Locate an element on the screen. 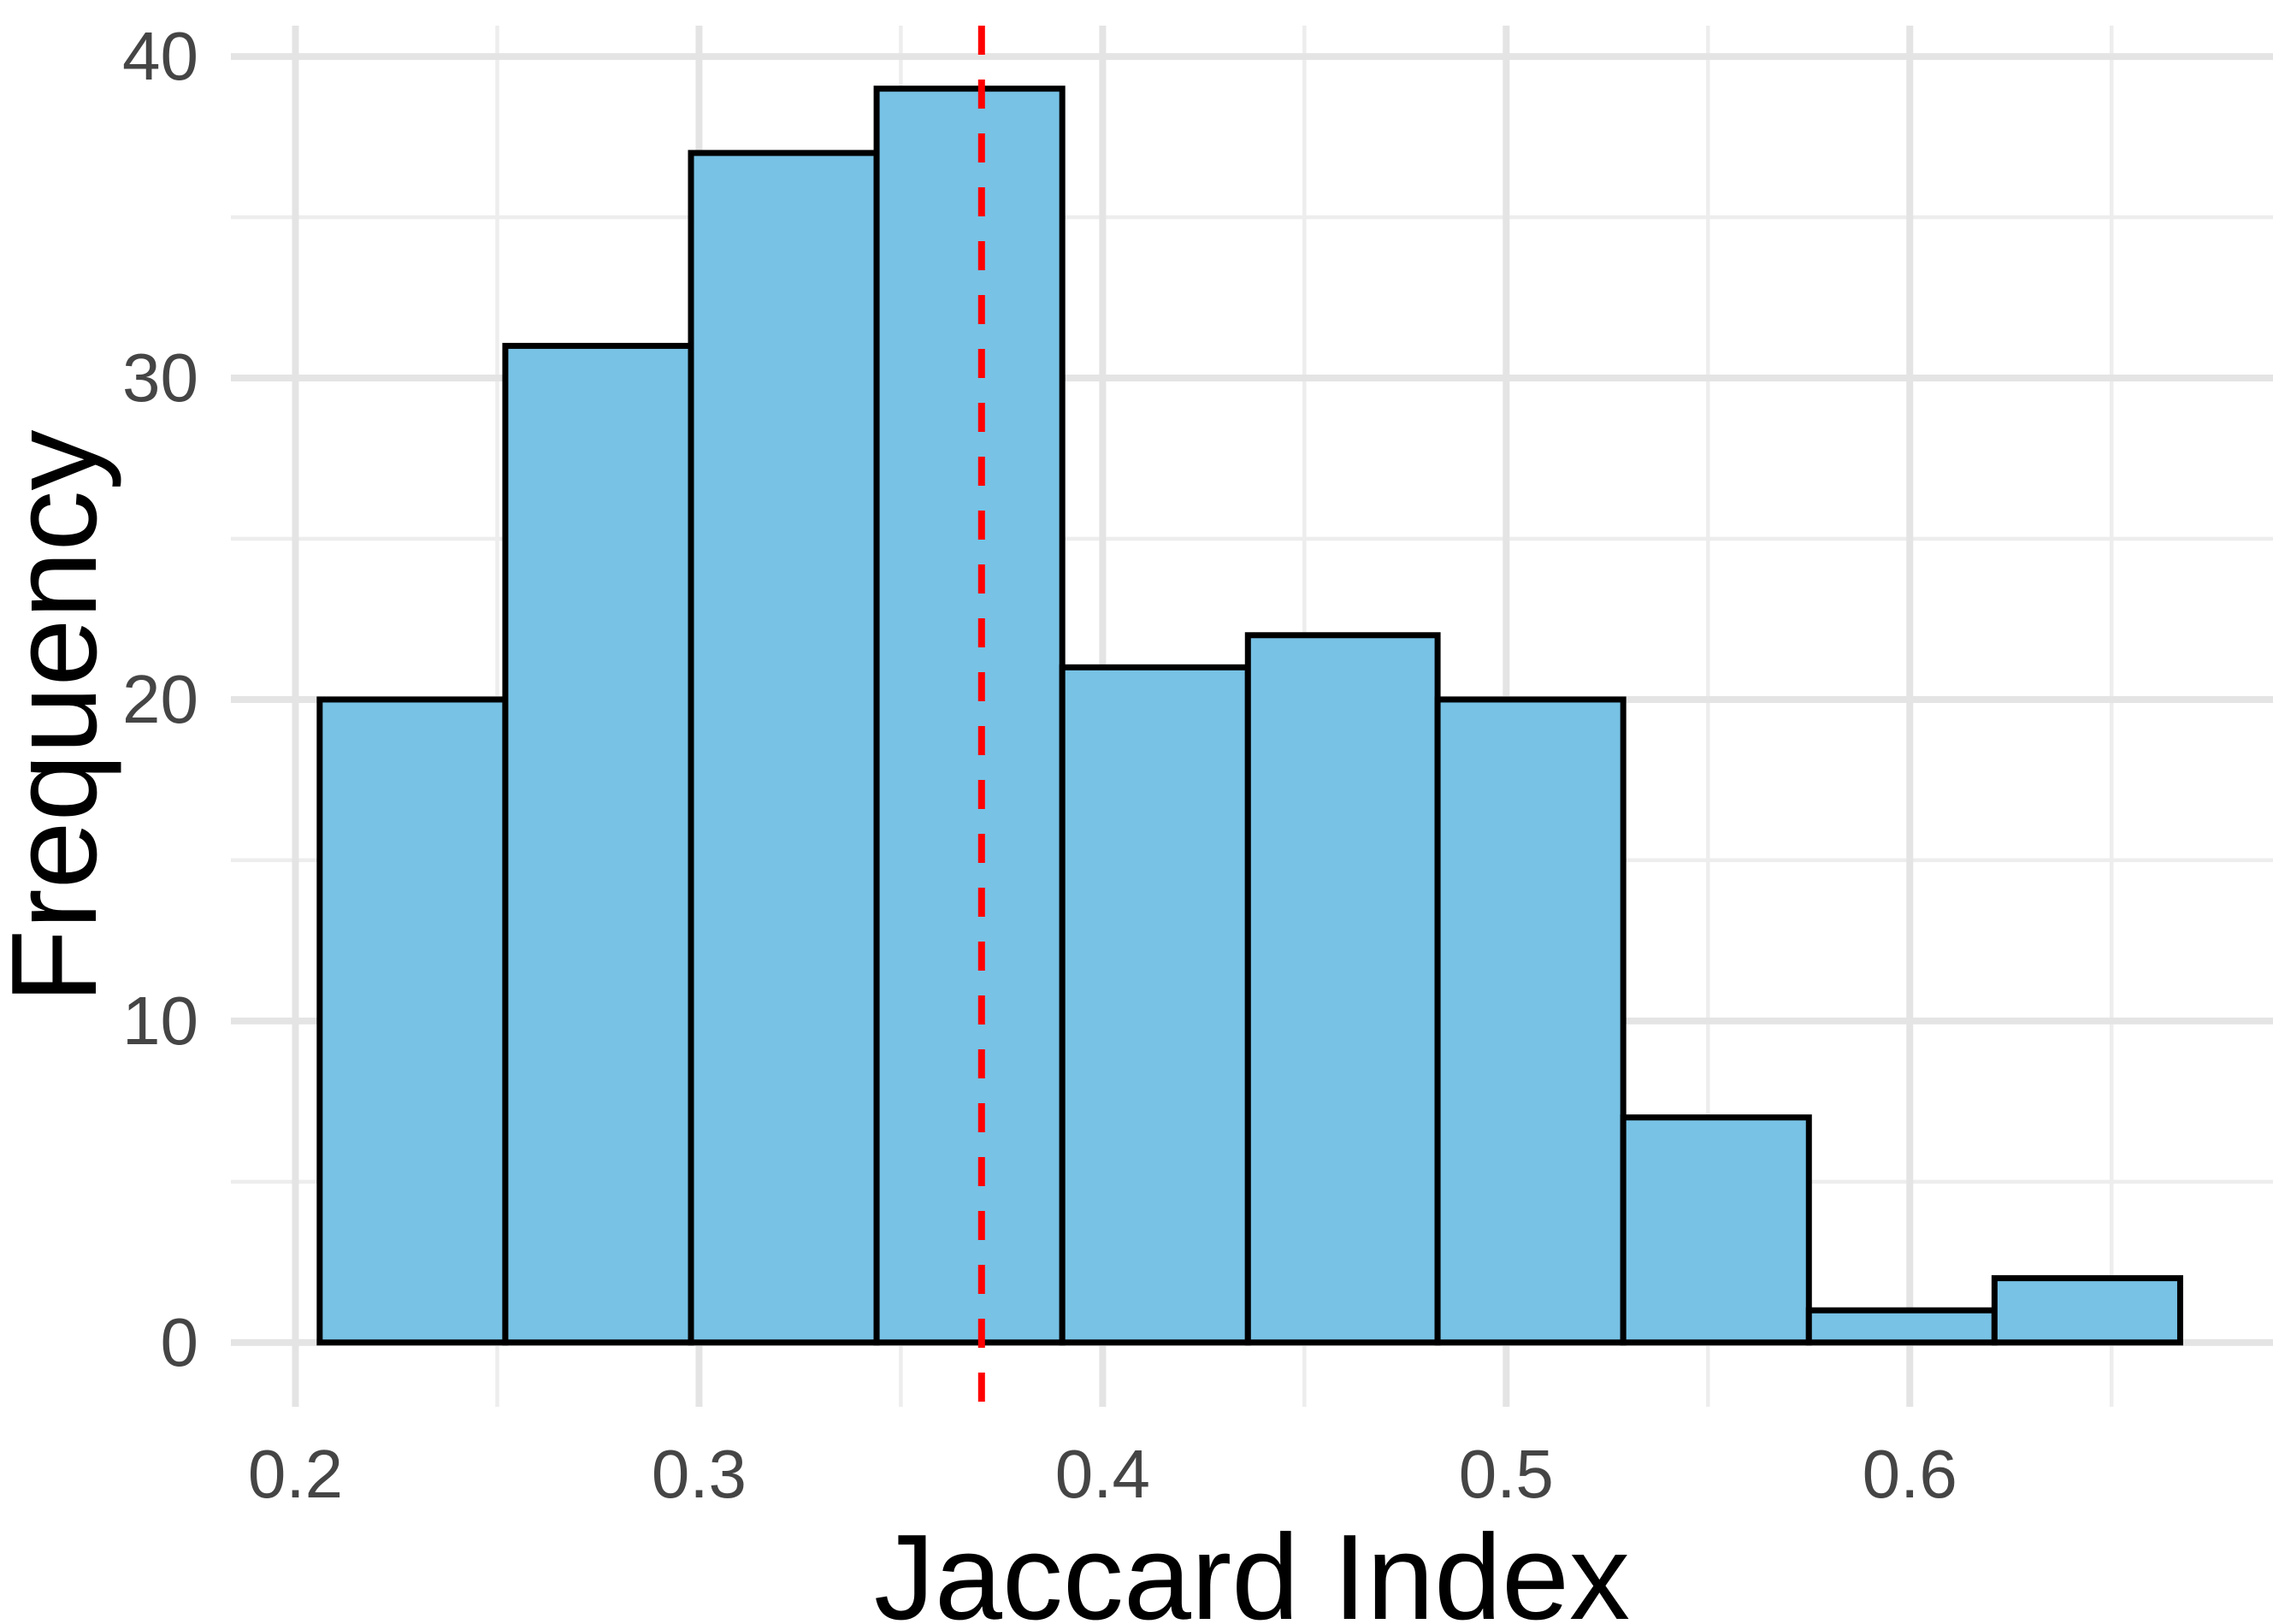 Image resolution: width=2273 pixels, height=1624 pixels. x-tick-label: 0.5 is located at coordinates (1506, 1474).